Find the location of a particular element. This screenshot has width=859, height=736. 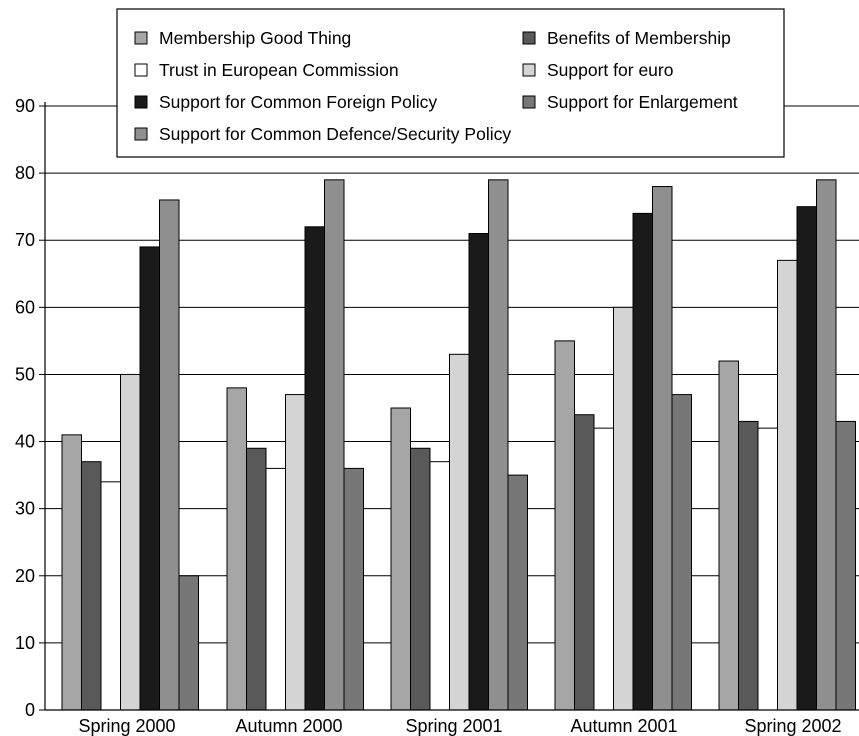

x-tick-label: Spring 2002 is located at coordinates (792, 726).